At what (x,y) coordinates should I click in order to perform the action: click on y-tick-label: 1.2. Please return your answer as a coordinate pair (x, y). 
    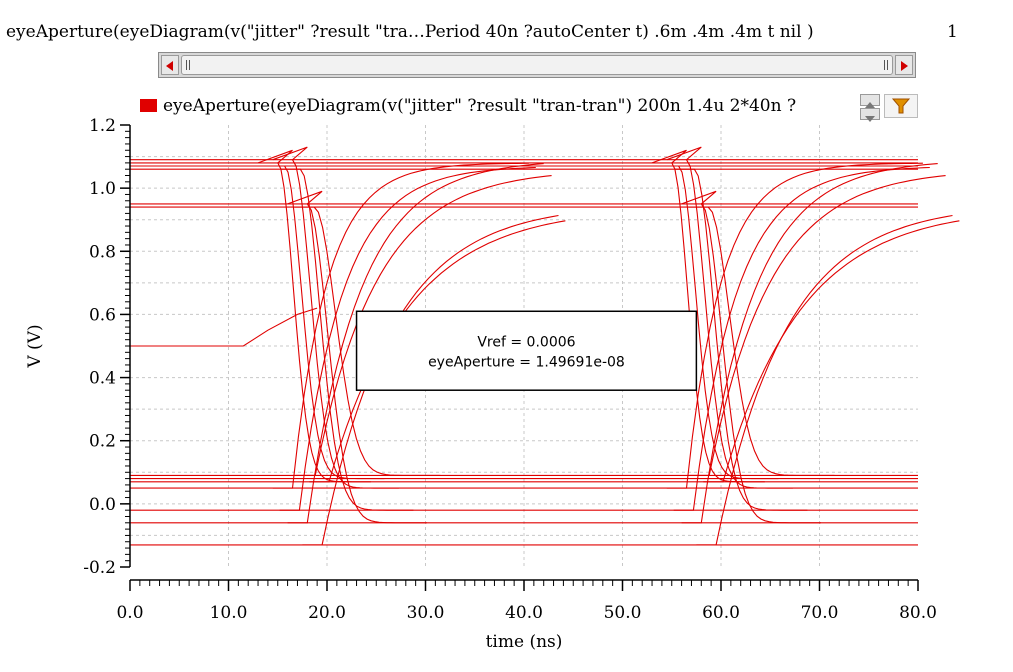
    Looking at the image, I should click on (102, 126).